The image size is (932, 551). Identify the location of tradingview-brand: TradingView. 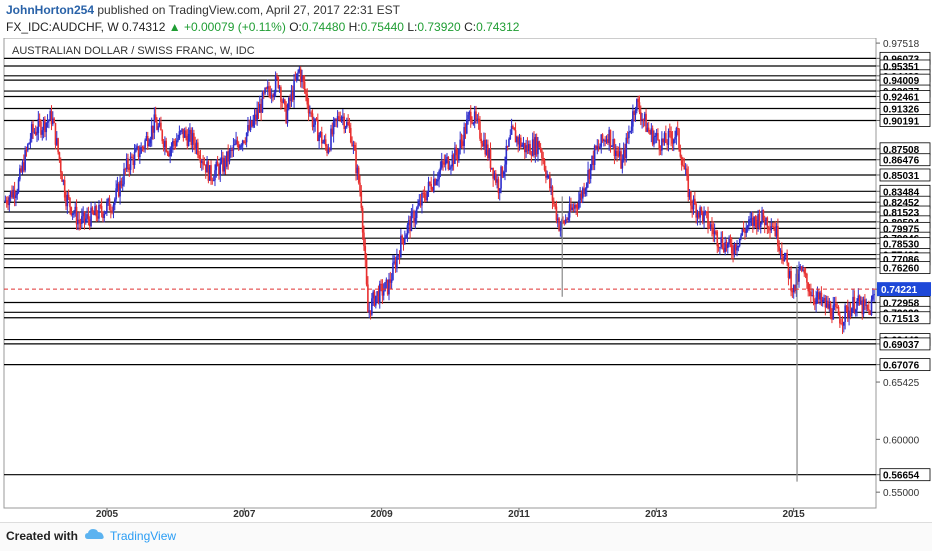
(143, 536).